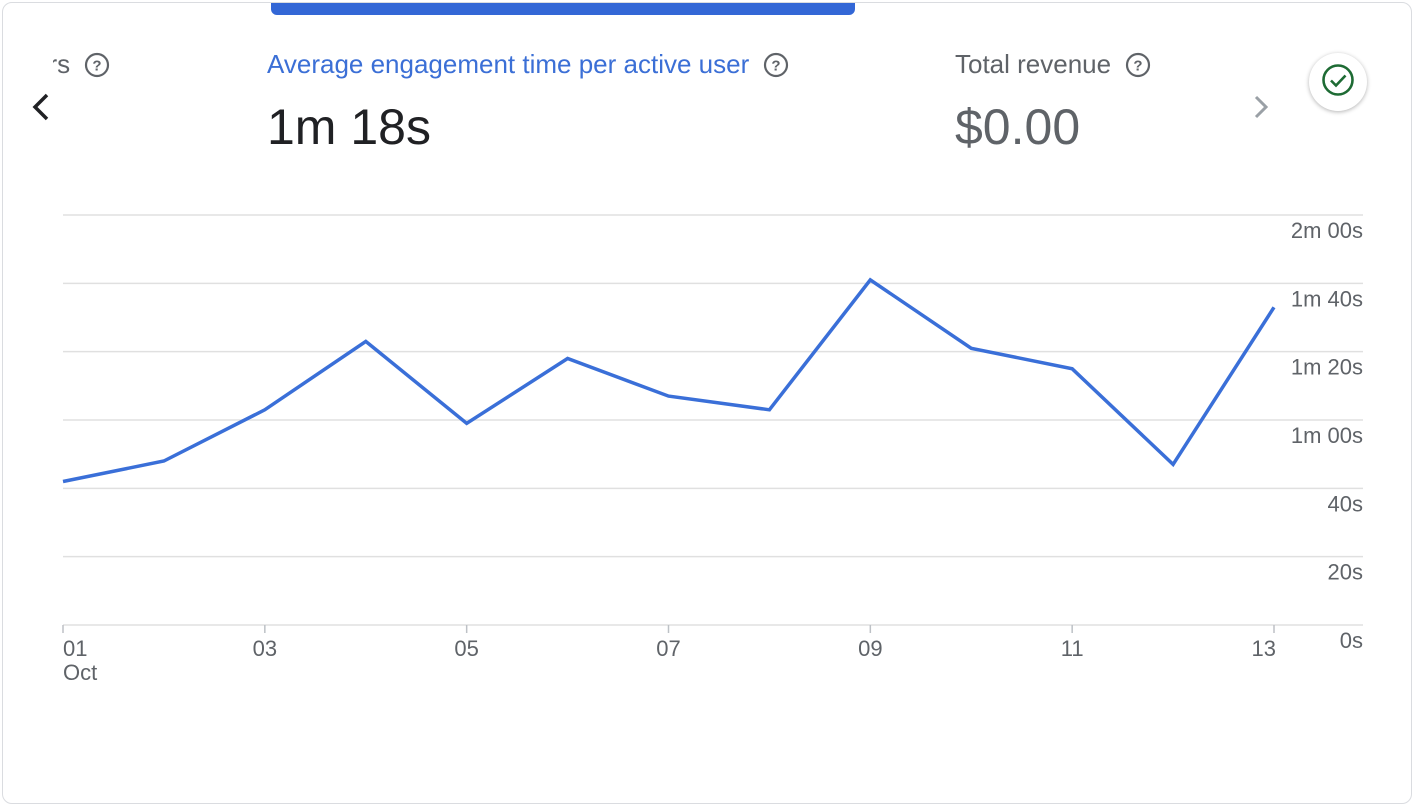  Describe the element at coordinates (75, 648) in the screenshot. I see `x-tick-label: 01` at that location.